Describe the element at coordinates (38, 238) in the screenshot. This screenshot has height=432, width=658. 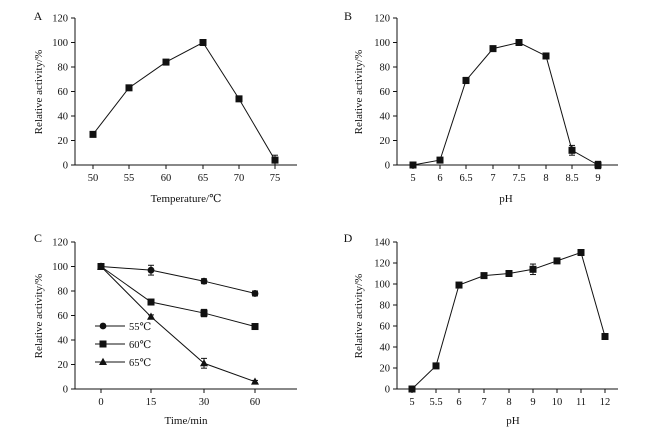
I see `panel-c-letter: C` at that location.